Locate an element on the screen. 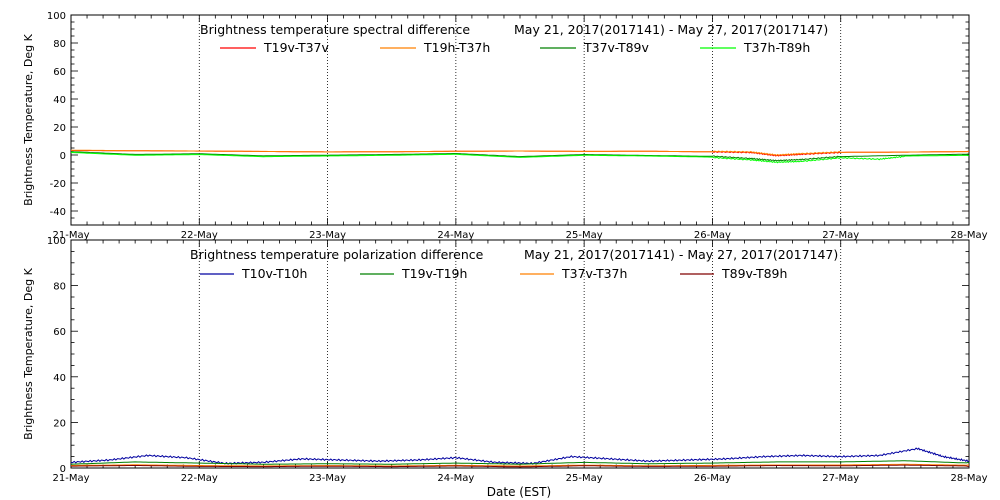 The width and height of the screenshot is (1000, 500). series-line-t19h-t37h is located at coordinates (520, 153).